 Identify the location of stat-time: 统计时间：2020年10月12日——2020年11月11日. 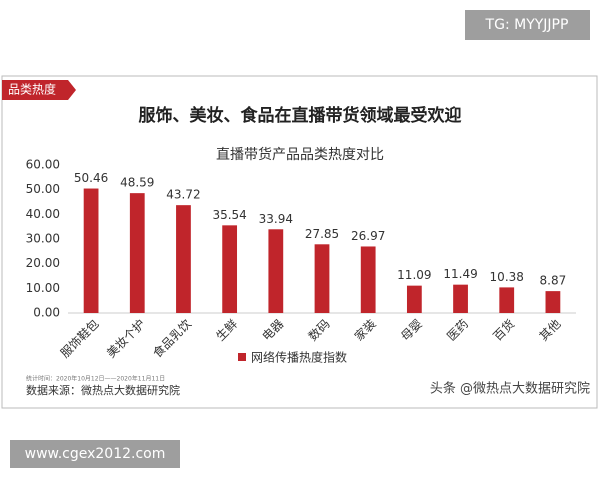
(95, 379).